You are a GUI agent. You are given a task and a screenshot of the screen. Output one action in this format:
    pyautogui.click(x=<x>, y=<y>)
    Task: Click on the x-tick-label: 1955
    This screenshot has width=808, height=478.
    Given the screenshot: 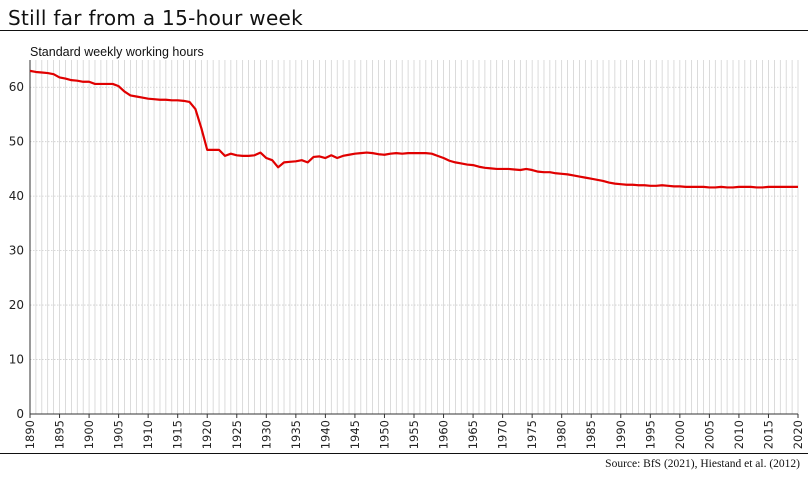 What is the action you would take?
    pyautogui.click(x=414, y=434)
    